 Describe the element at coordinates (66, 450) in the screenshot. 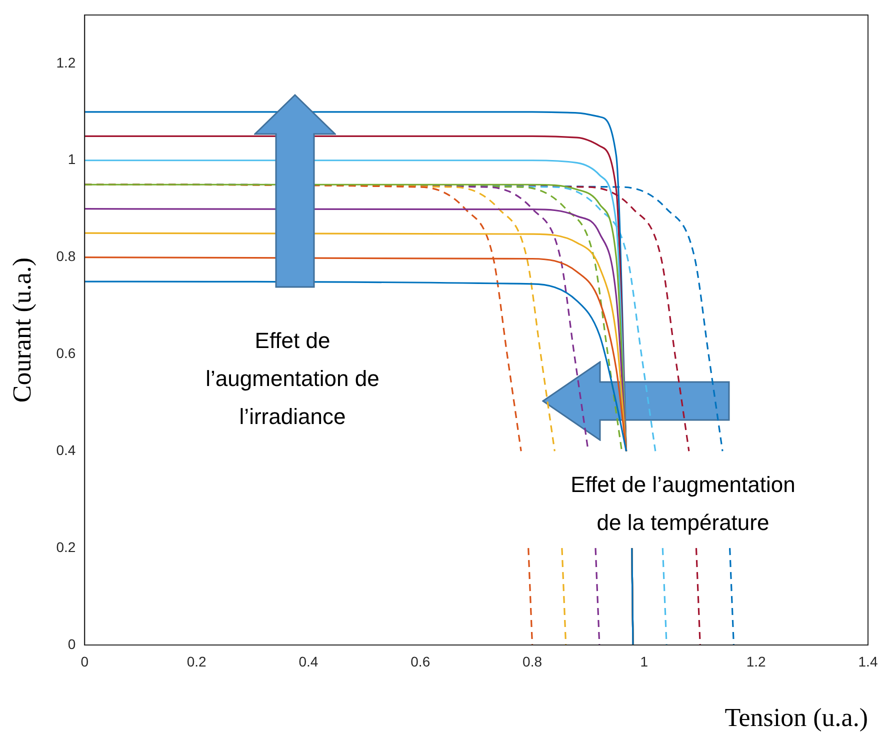

I see `y-tick-label: 0.4` at that location.